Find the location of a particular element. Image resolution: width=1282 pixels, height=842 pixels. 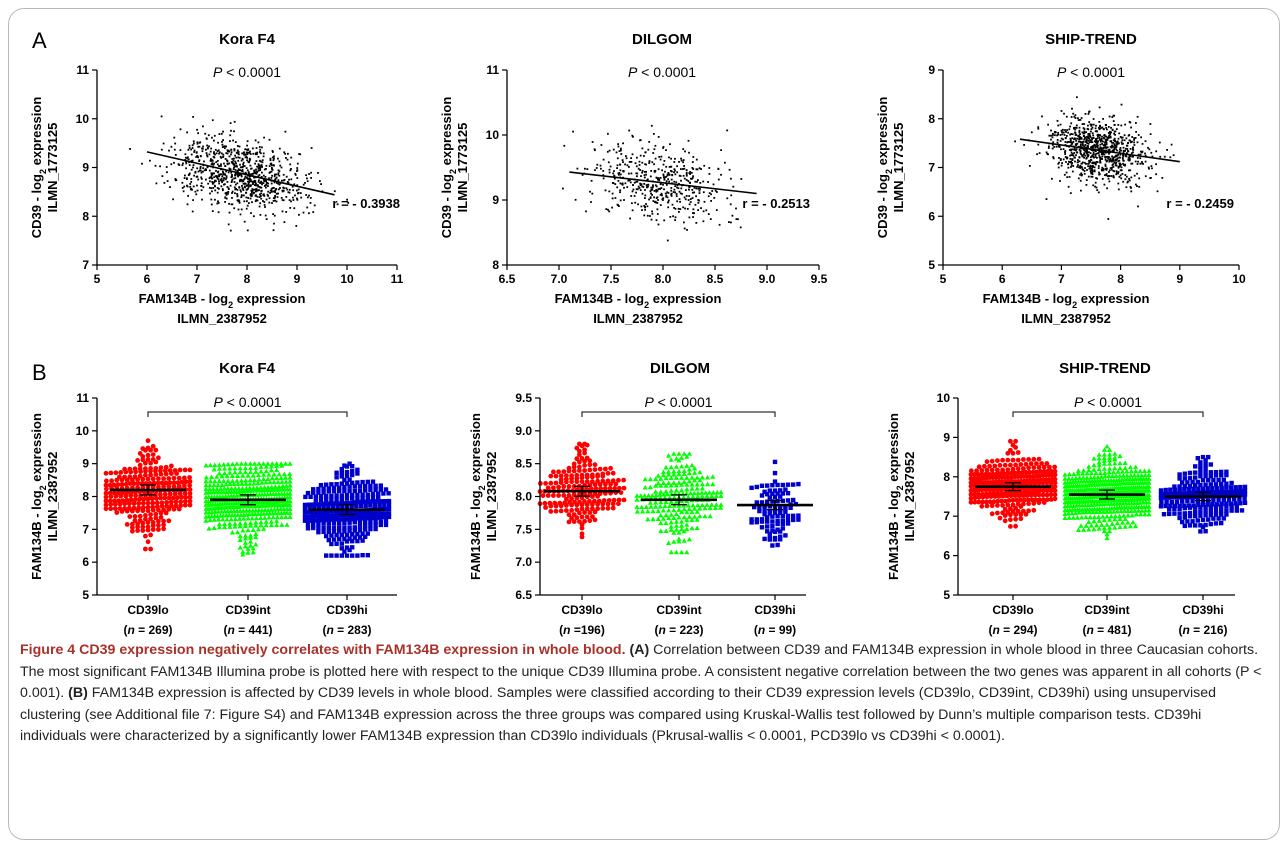

y-tick-label: 9 is located at coordinates (931, 70).